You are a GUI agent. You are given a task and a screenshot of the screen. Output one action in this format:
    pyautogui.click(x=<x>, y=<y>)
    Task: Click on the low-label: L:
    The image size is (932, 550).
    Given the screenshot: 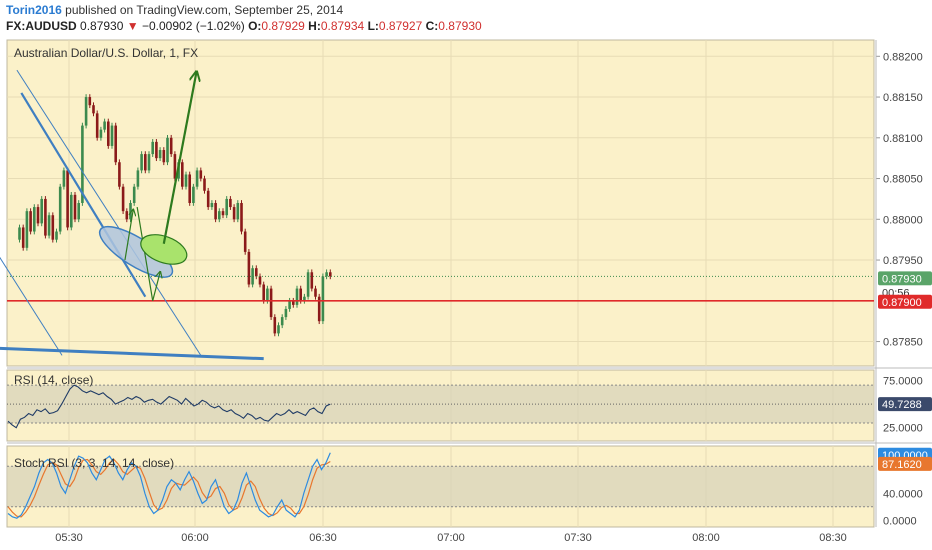 What is the action you would take?
    pyautogui.click(x=373, y=26)
    